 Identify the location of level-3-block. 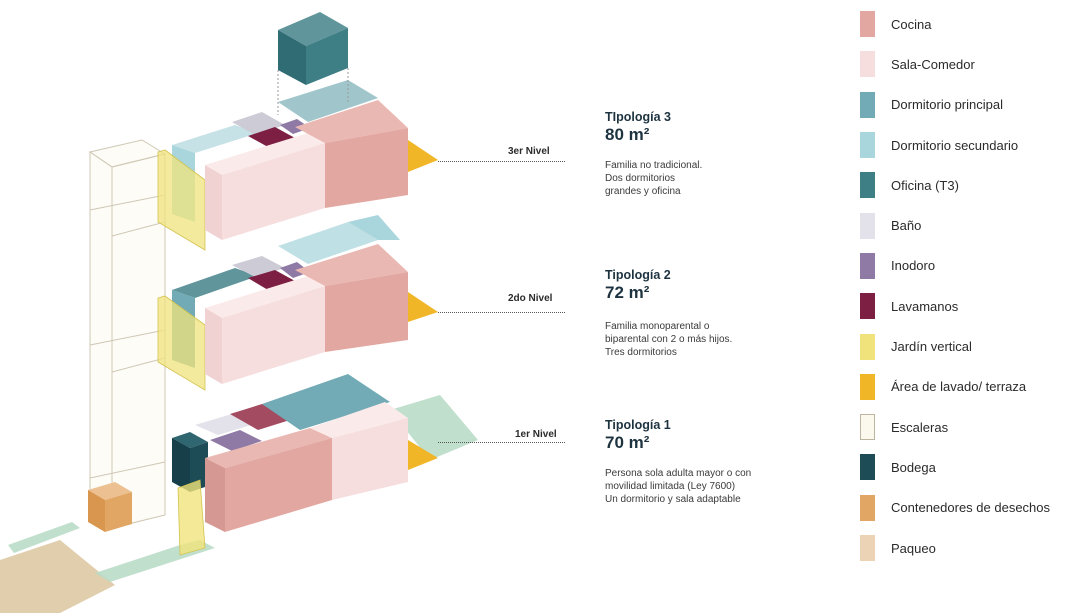
(297, 131).